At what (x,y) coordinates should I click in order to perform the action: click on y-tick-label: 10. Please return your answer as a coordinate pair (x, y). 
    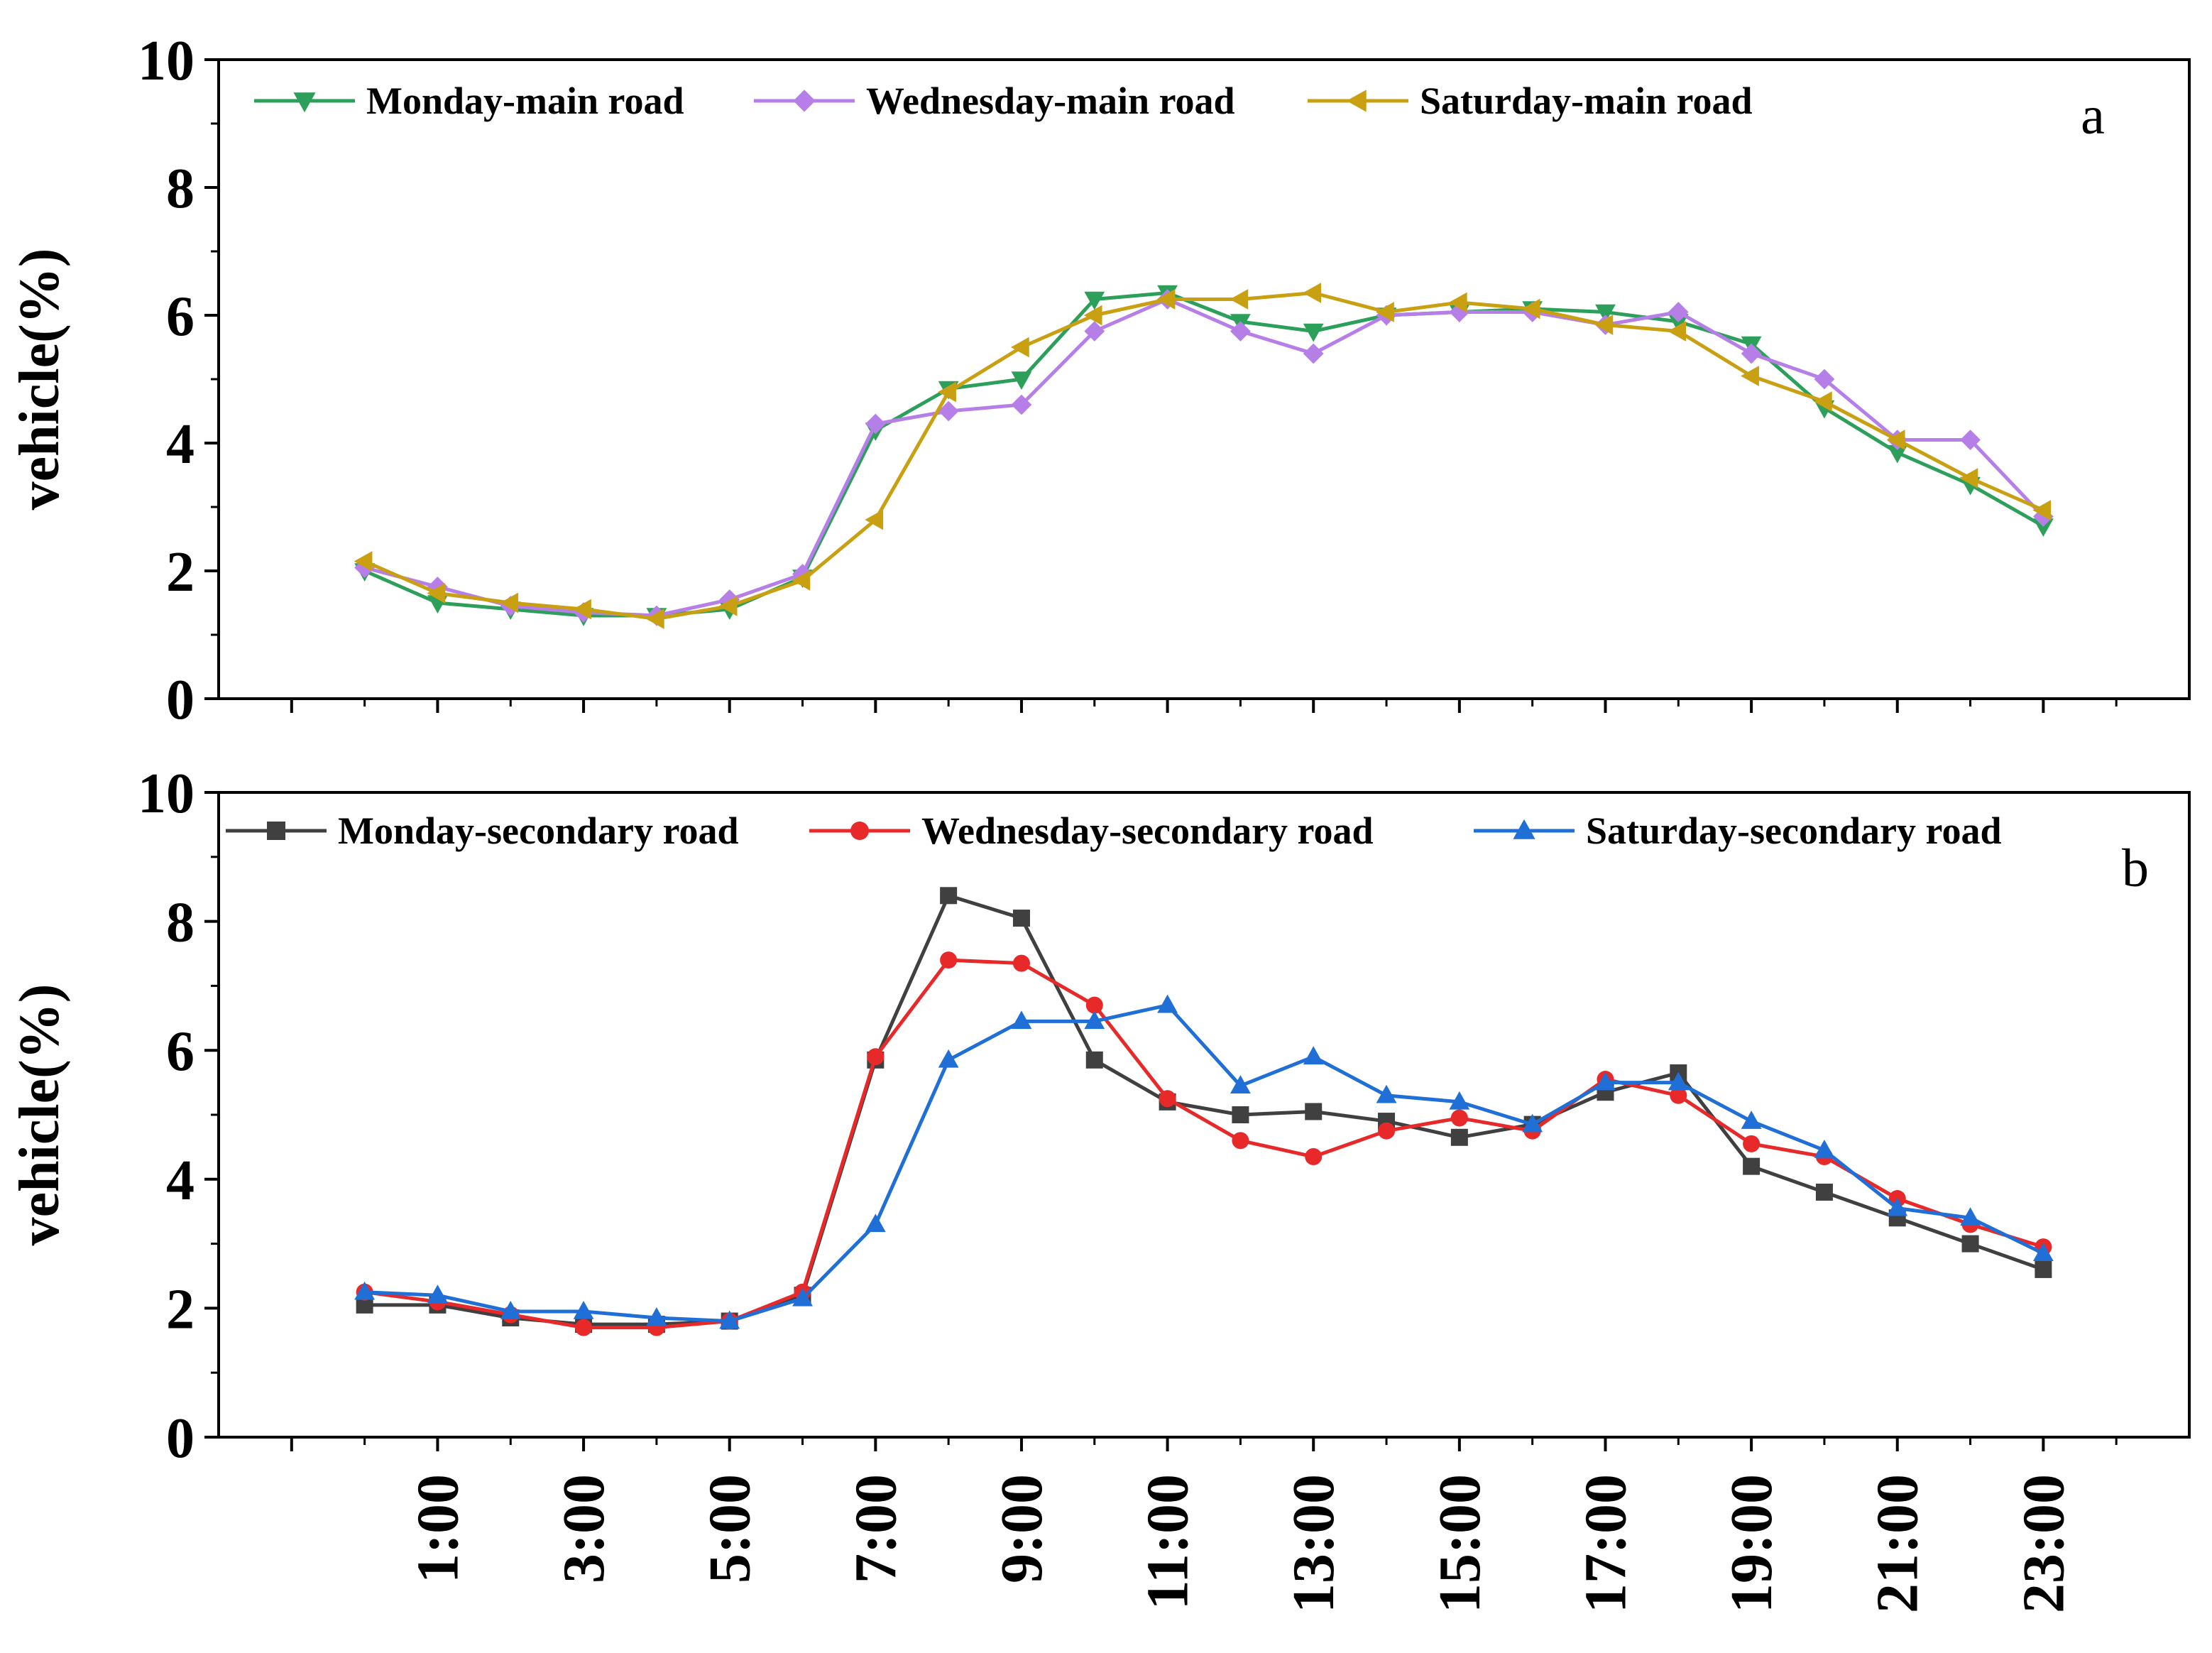
    Looking at the image, I should click on (166, 61).